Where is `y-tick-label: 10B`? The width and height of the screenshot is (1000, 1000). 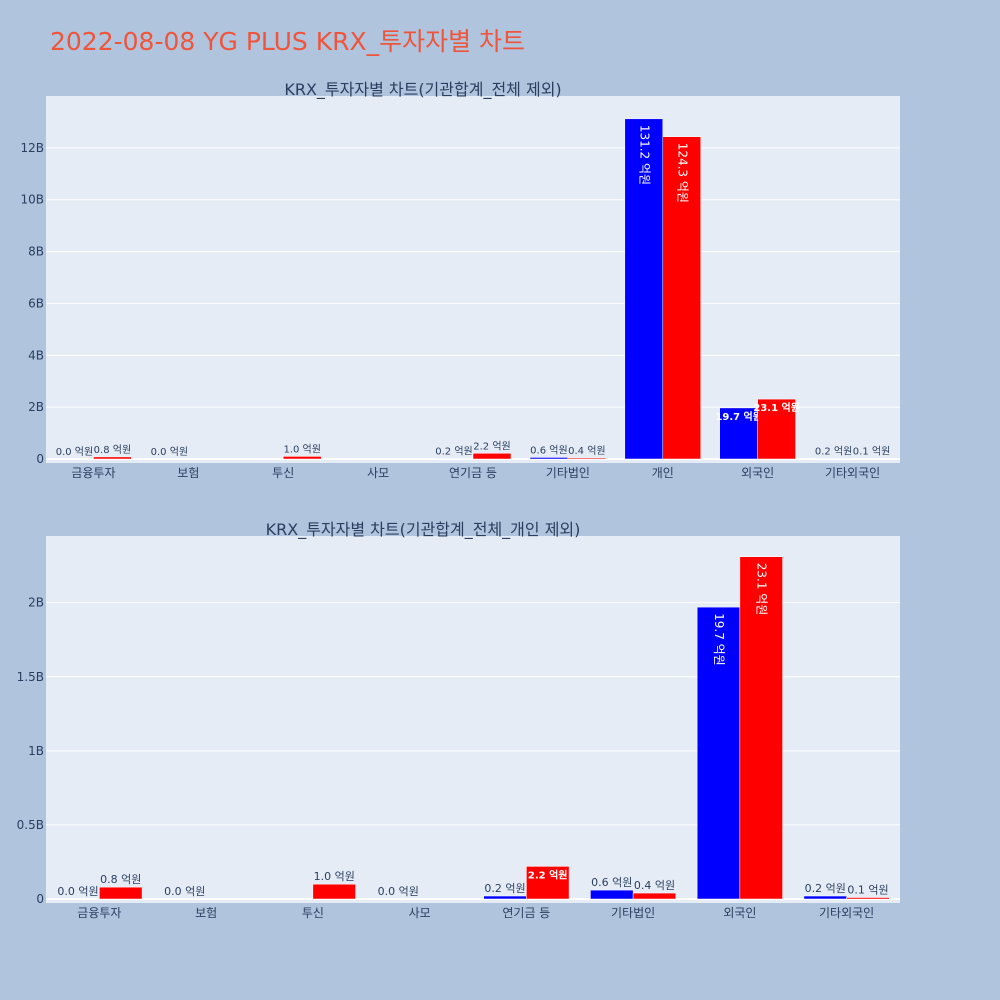 y-tick-label: 10B is located at coordinates (32, 200).